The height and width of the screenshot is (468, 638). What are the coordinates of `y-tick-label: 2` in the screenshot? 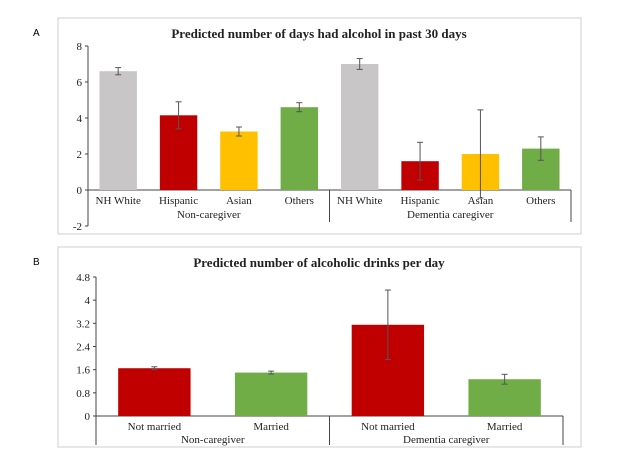 It's located at (80, 155).